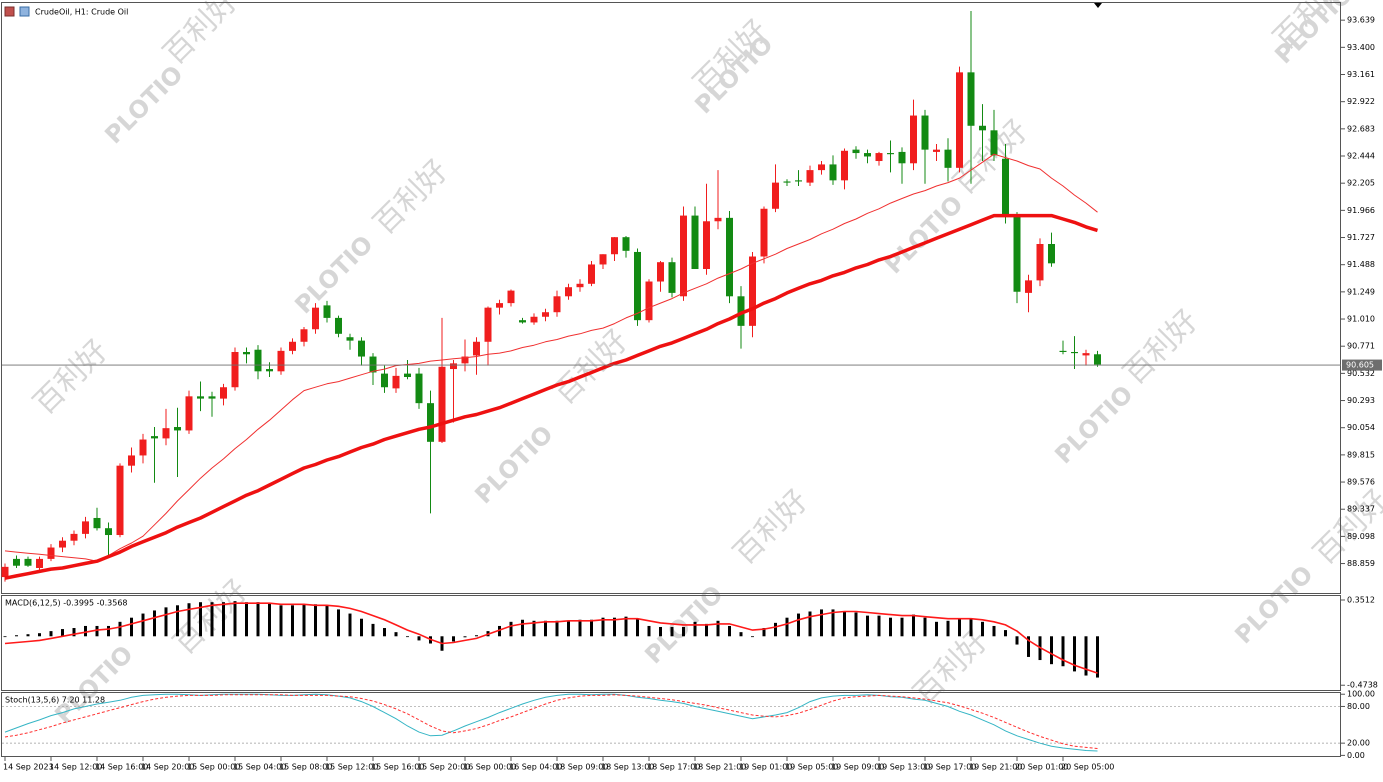 Image resolution: width=1383 pixels, height=782 pixels. What do you see at coordinates (1361, 291) in the screenshot?
I see `y-tick-label: 91.249` at bounding box center [1361, 291].